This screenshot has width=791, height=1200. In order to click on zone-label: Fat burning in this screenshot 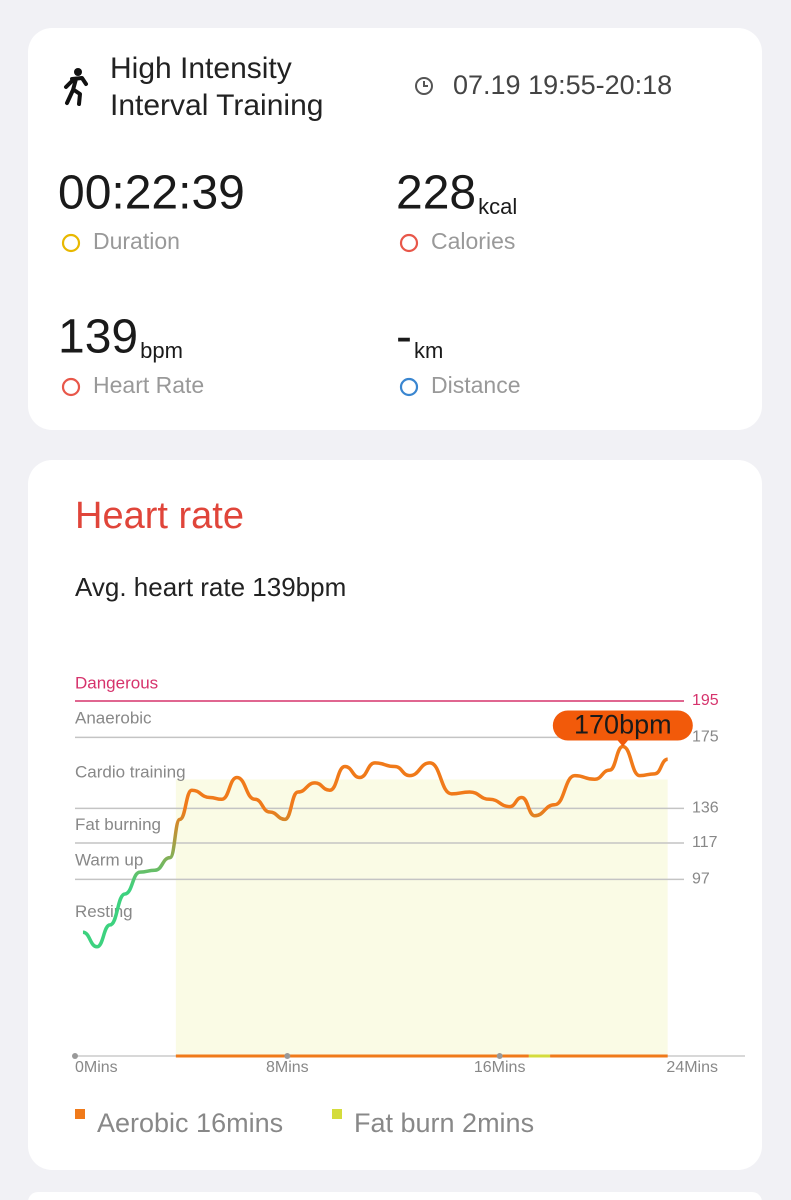, I will do `click(118, 824)`.